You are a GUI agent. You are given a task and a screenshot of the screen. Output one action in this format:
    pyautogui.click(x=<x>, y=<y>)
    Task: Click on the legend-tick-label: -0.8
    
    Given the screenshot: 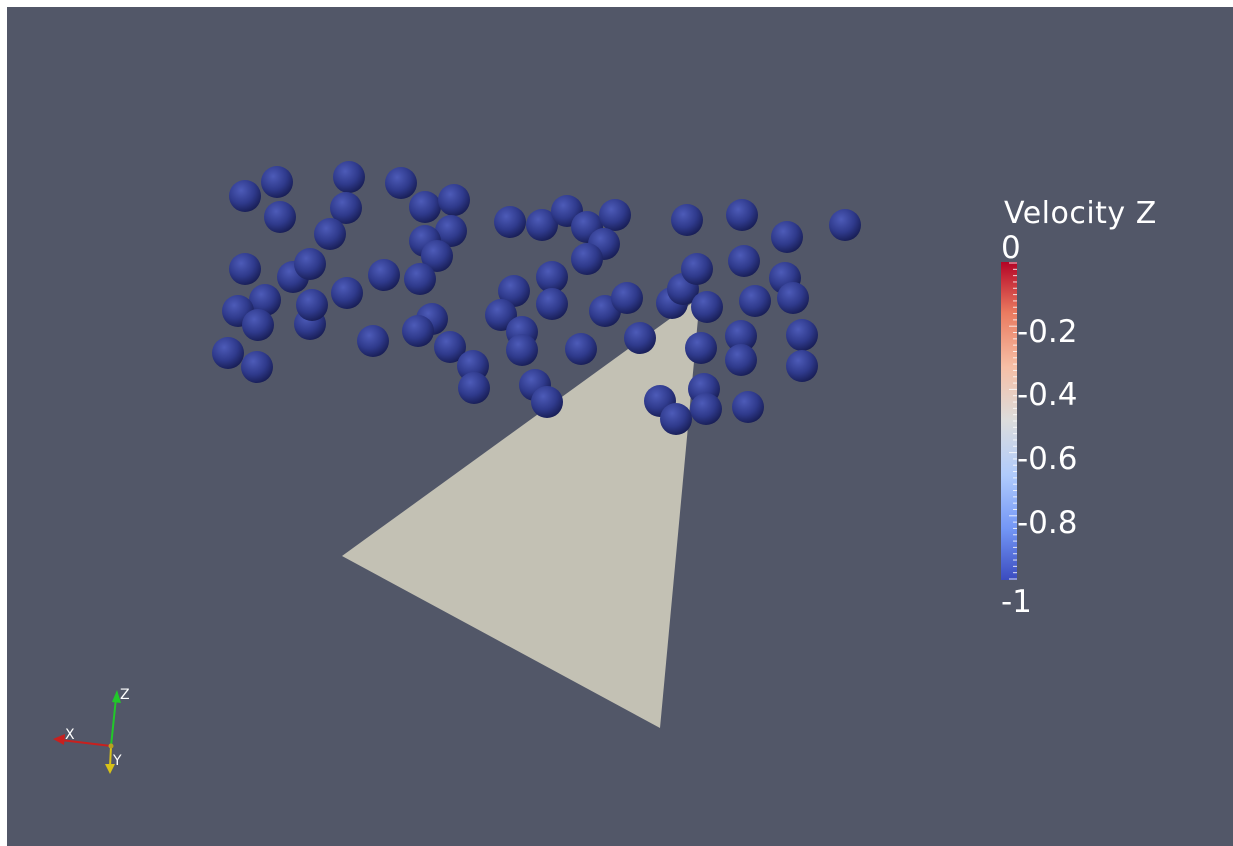 What is the action you would take?
    pyautogui.click(x=1047, y=523)
    